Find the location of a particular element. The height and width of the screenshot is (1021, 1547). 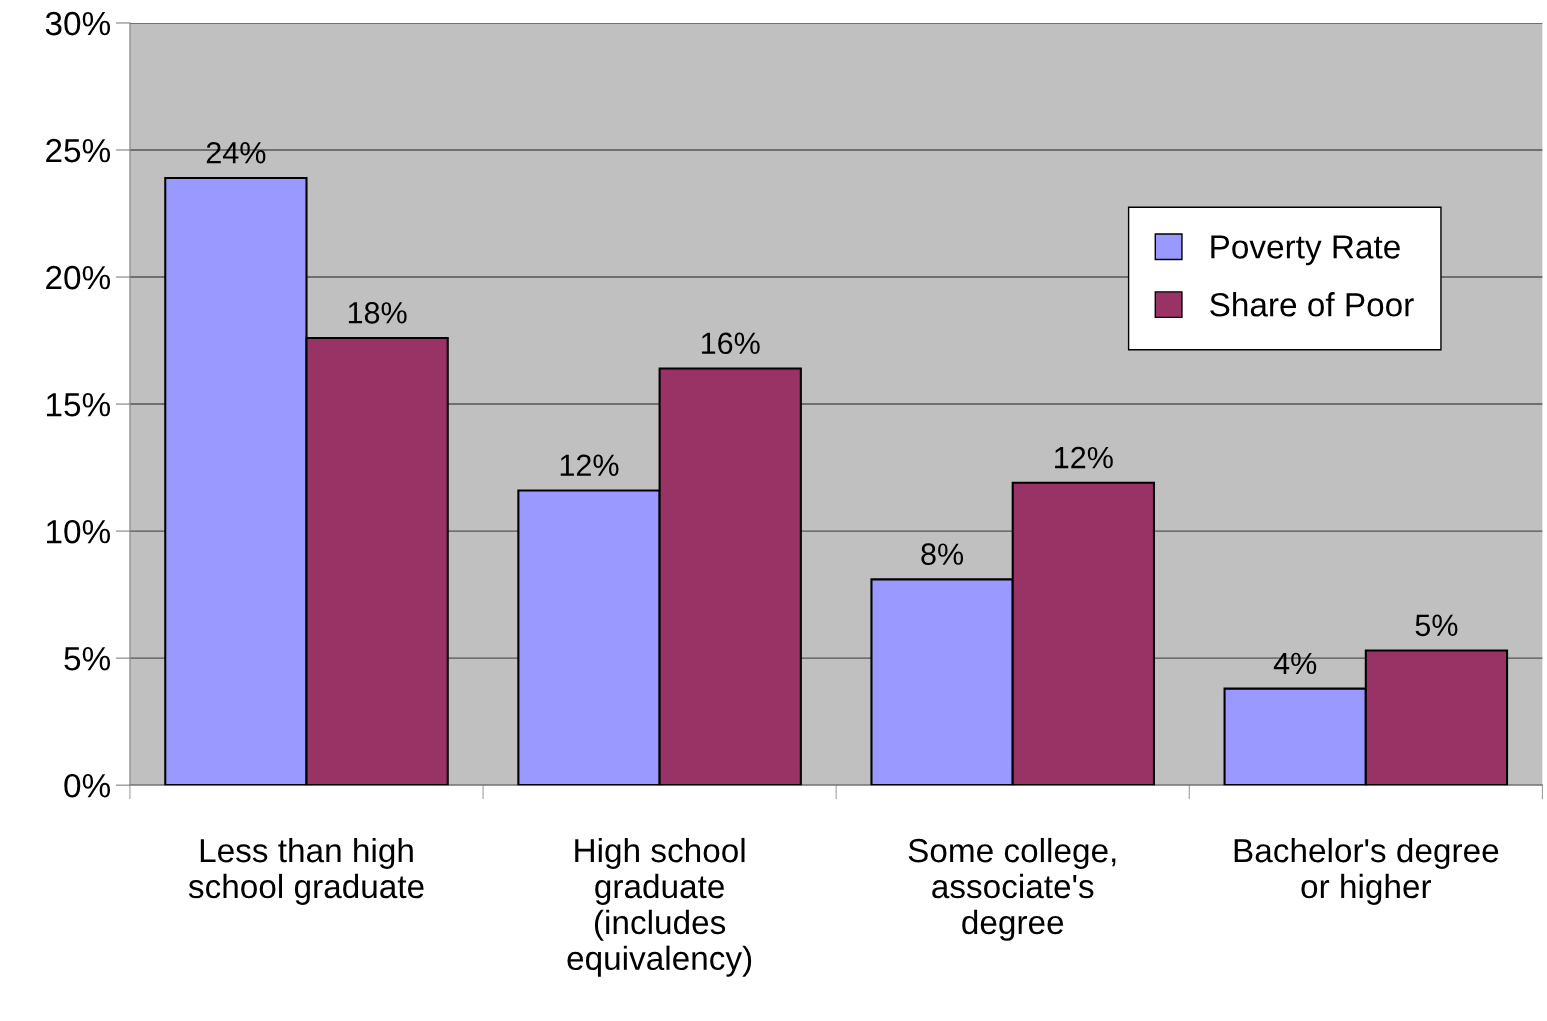

y-tick-label: 20% is located at coordinates (78, 277).